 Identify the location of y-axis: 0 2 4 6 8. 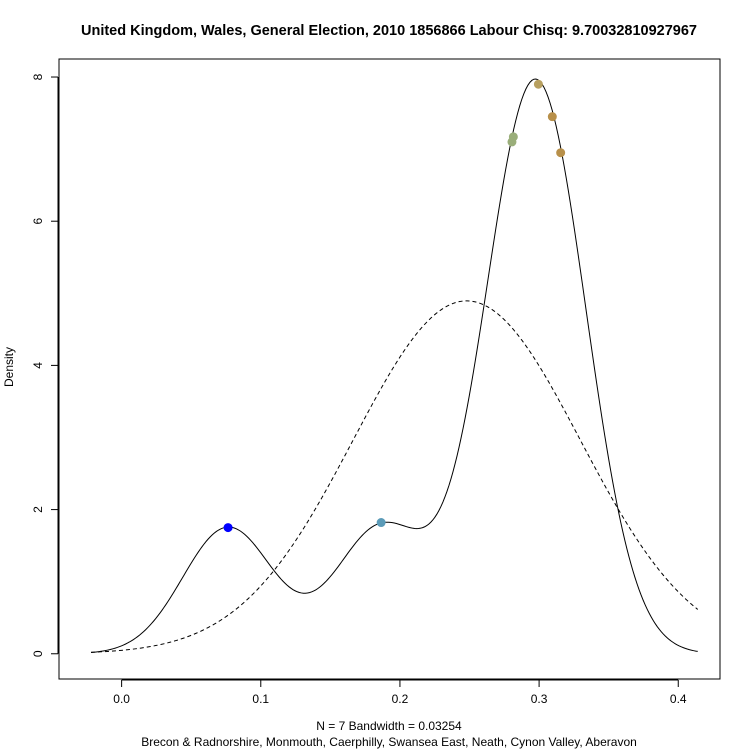
(45, 365).